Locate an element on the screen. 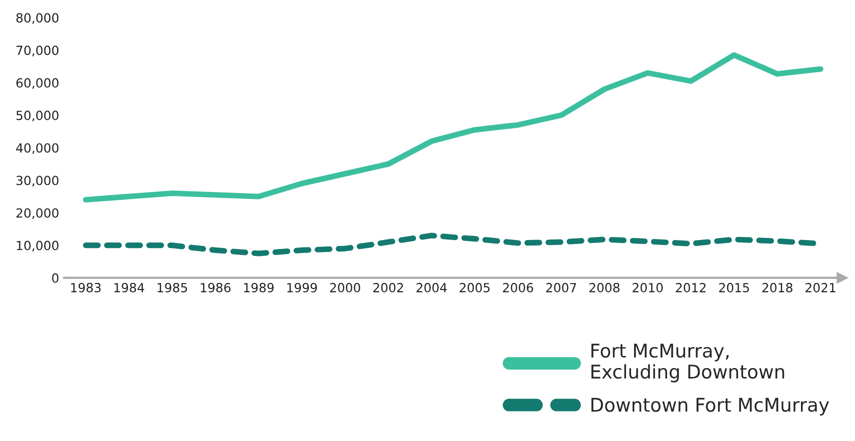 The width and height of the screenshot is (855, 441). x-tick-label: 2006 is located at coordinates (518, 287).